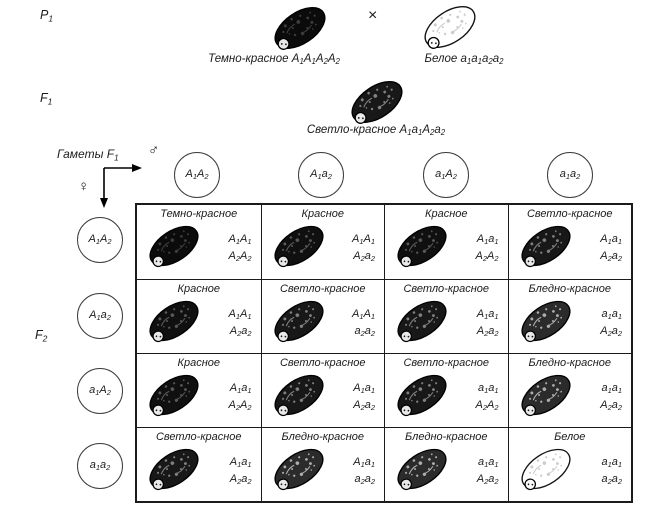 The width and height of the screenshot is (669, 505). What do you see at coordinates (377, 102) in the screenshot?
I see `f1-seed-illustration` at bounding box center [377, 102].